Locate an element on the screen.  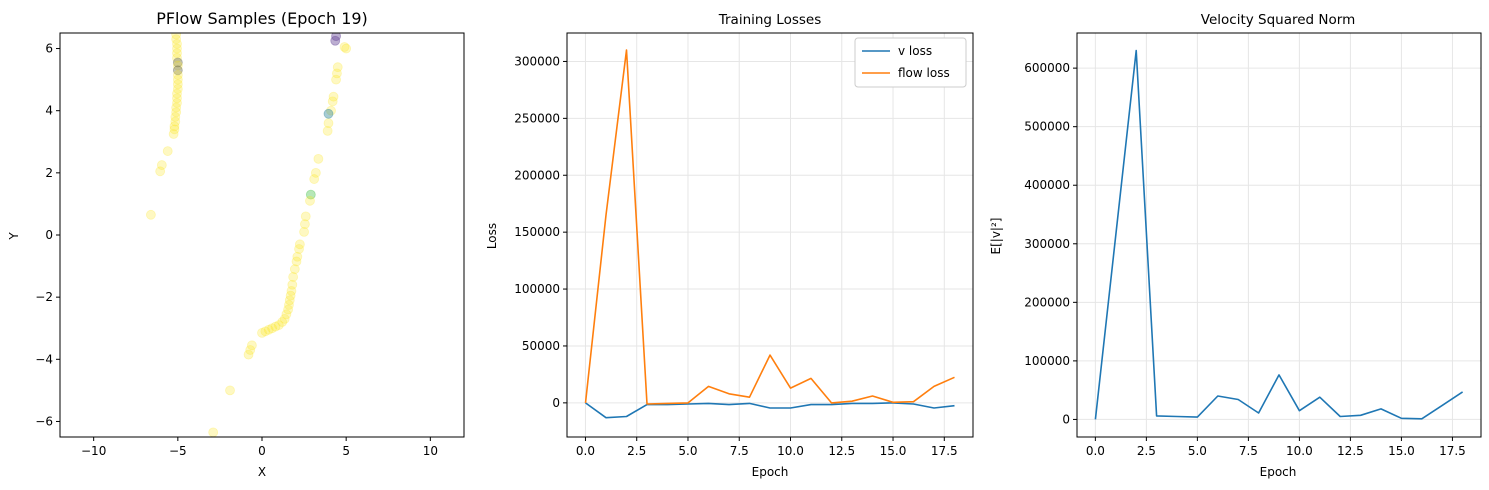
scatter-ytick-label: 2 is located at coordinates (49, 173).